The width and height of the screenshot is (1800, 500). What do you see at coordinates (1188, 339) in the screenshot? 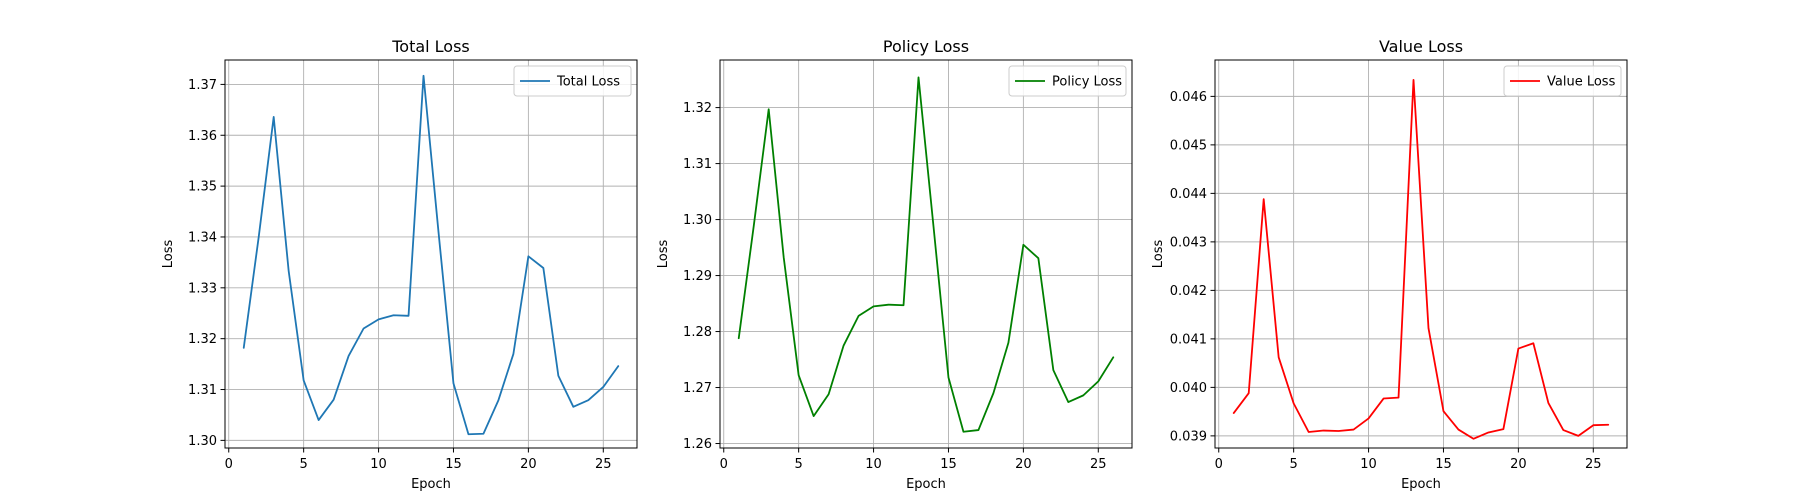
I see `y-tick-label: 0.041` at bounding box center [1188, 339].